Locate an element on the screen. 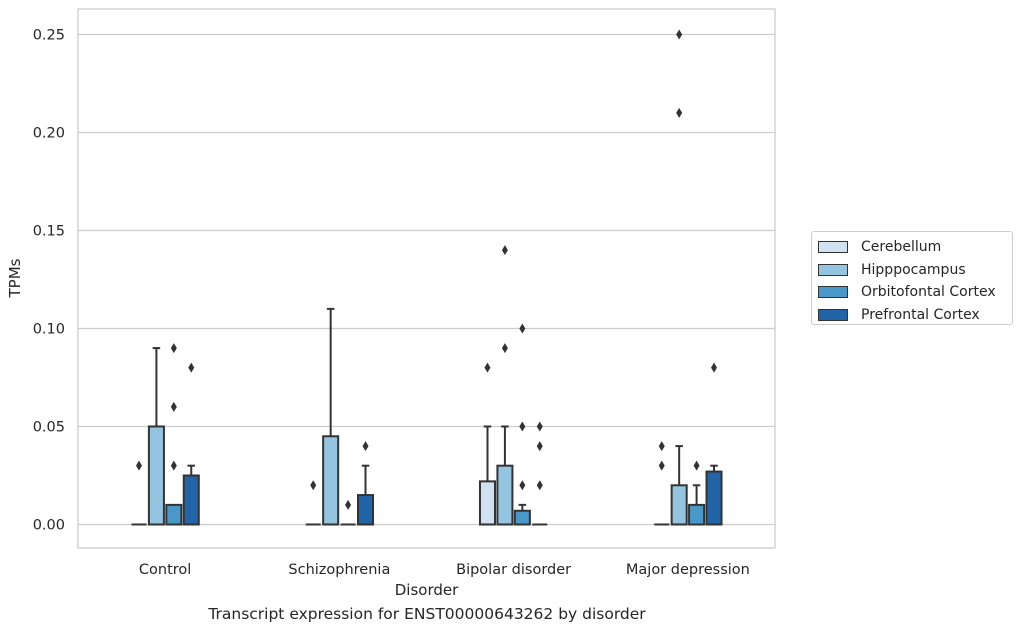 Image resolution: width=1023 pixels, height=634 pixels. y-tick-labels: 0.00 0.05 0.10 0.15 0.20 0.25 is located at coordinates (49, 280).